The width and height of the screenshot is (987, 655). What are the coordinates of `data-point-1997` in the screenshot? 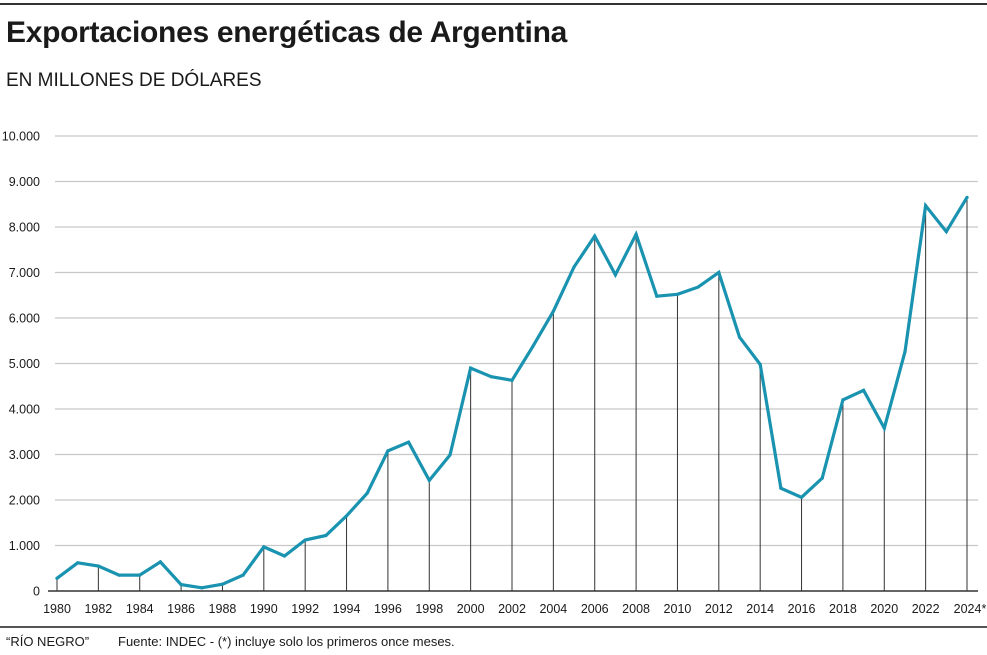 It's located at (408, 442).